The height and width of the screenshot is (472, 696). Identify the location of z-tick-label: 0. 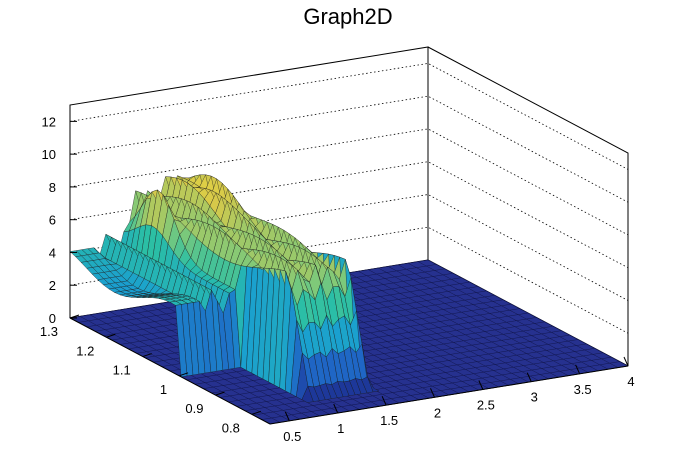
(52, 318).